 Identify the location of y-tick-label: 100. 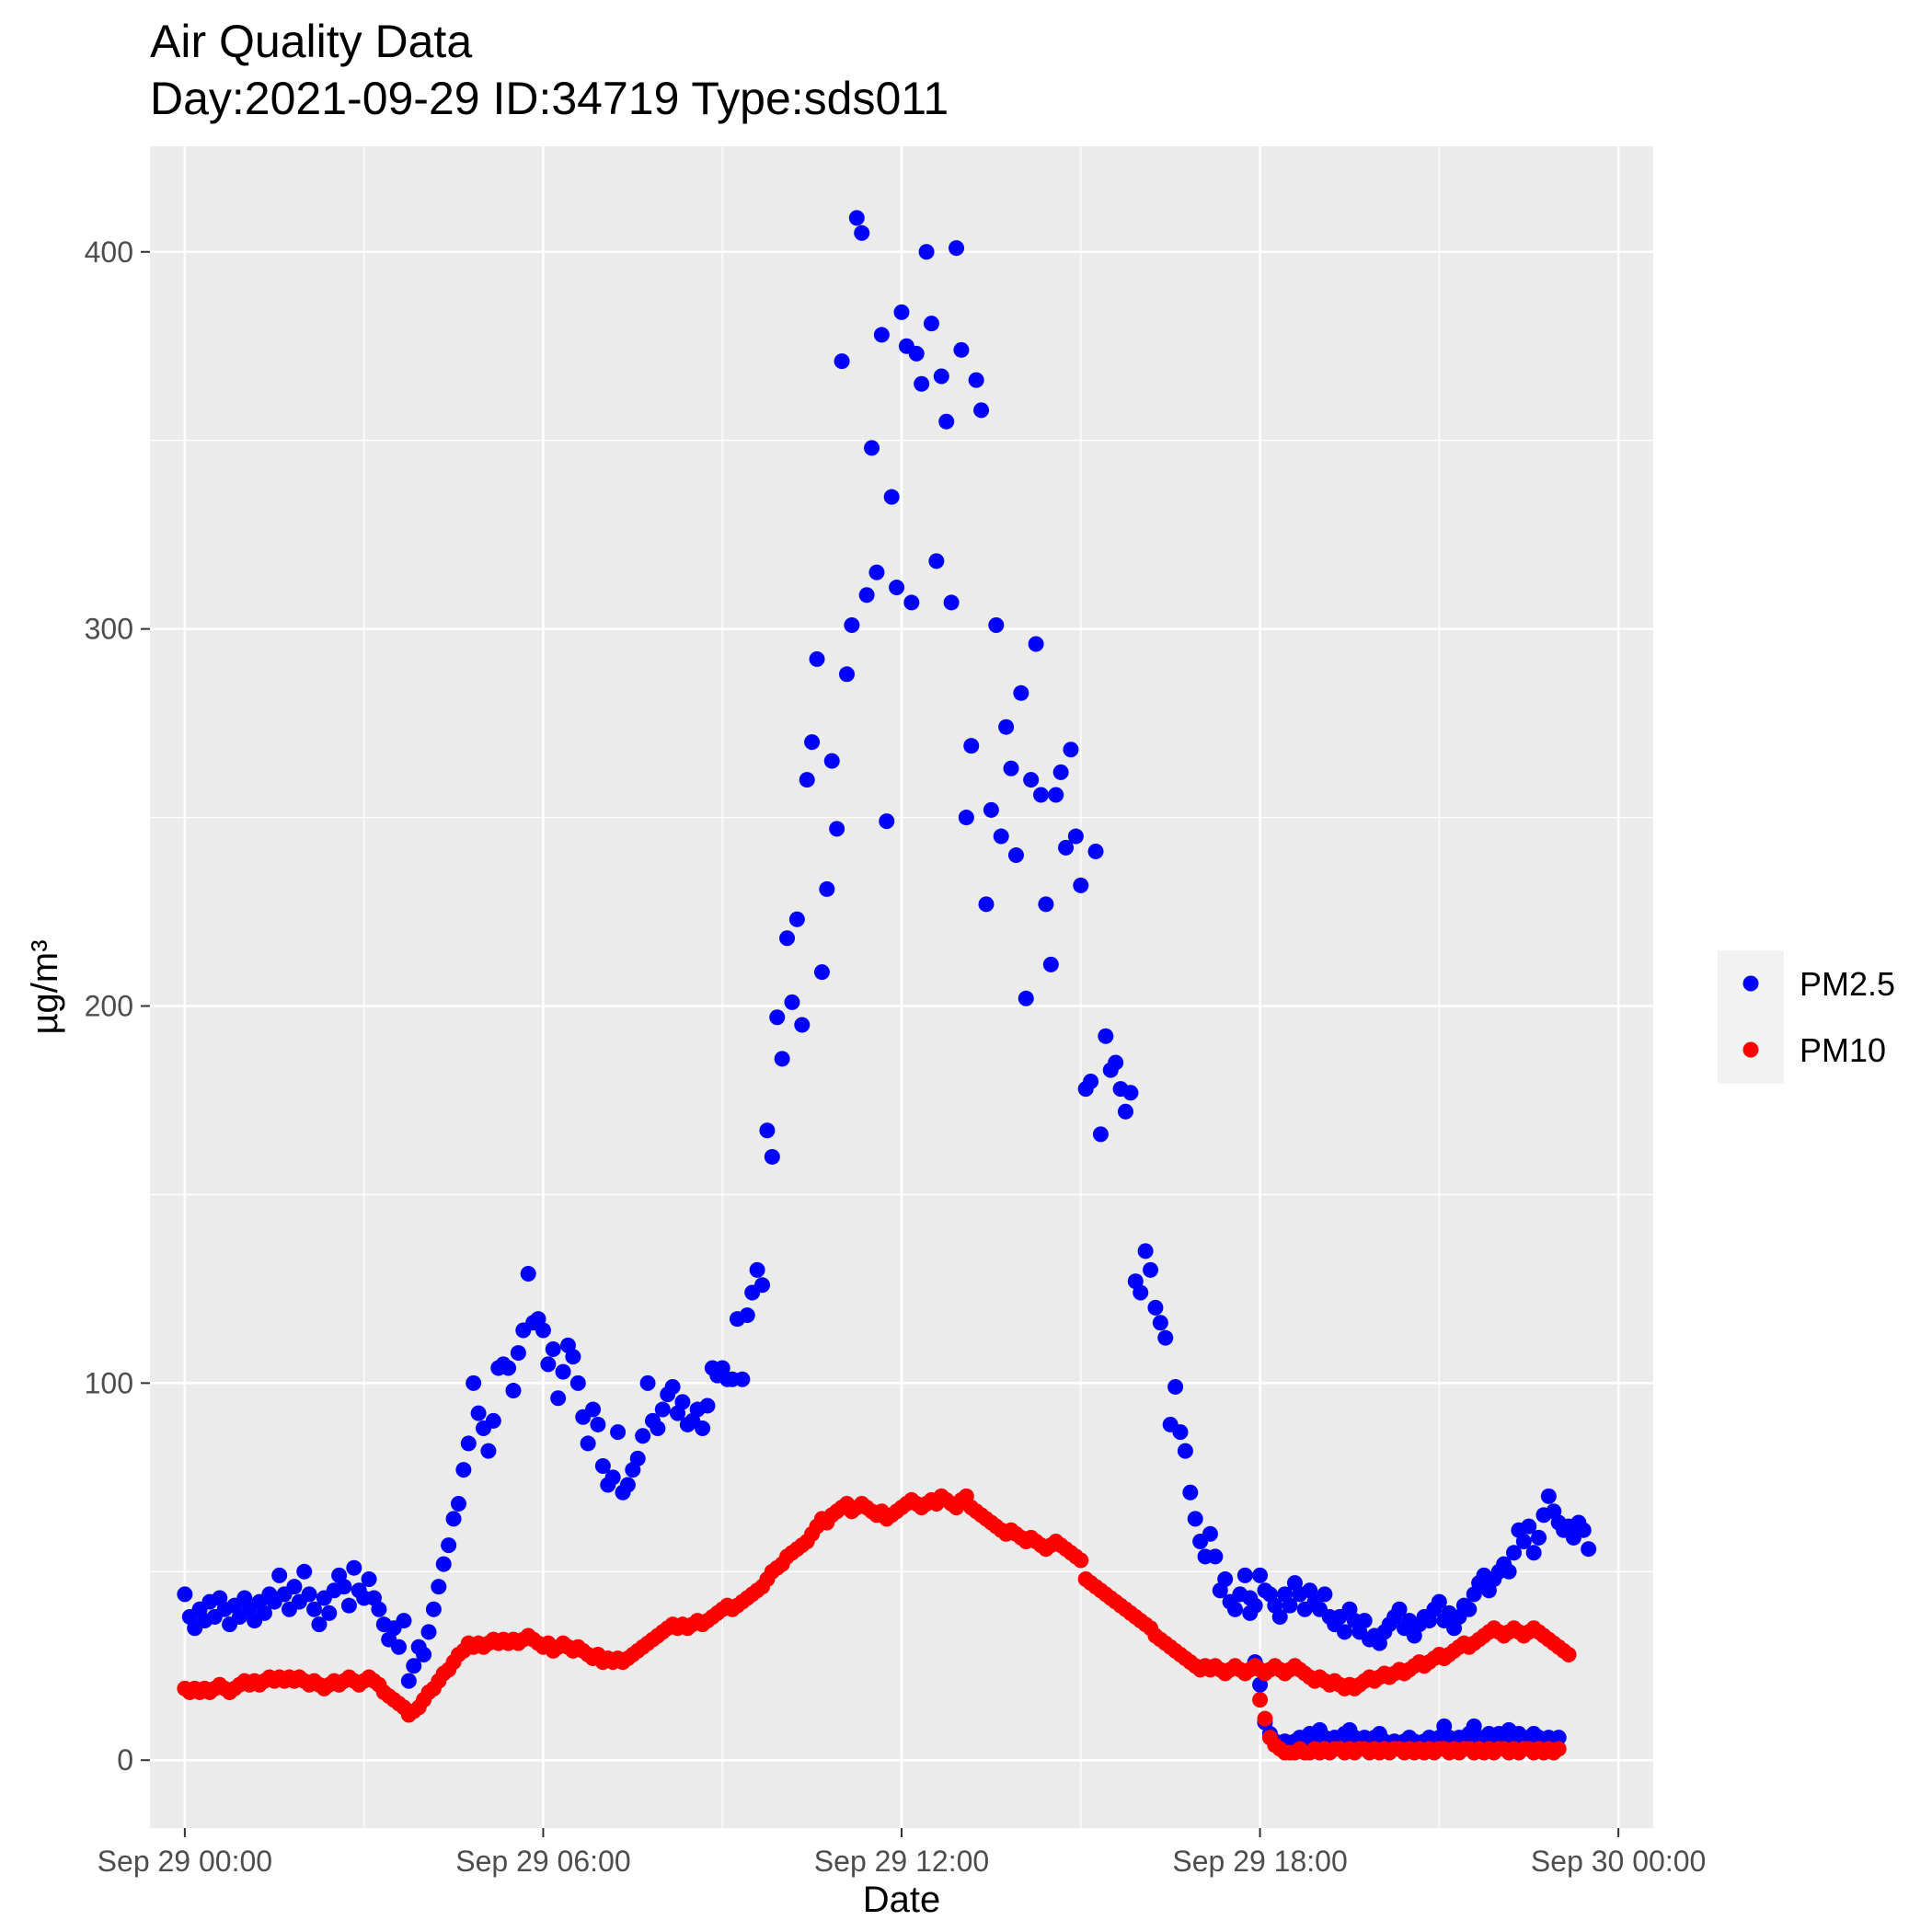
(109, 1382).